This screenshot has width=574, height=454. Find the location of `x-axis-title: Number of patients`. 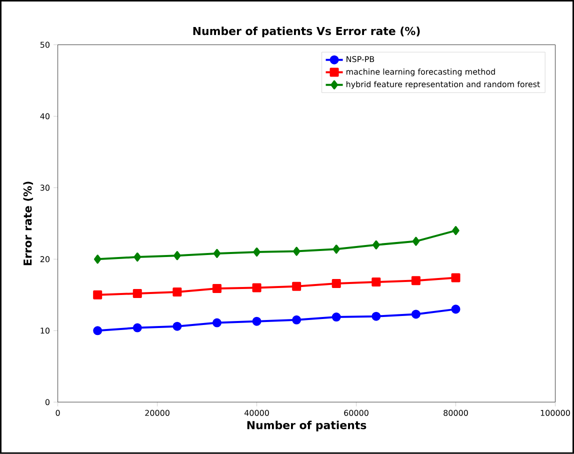

x-axis-title: Number of patients is located at coordinates (306, 426).